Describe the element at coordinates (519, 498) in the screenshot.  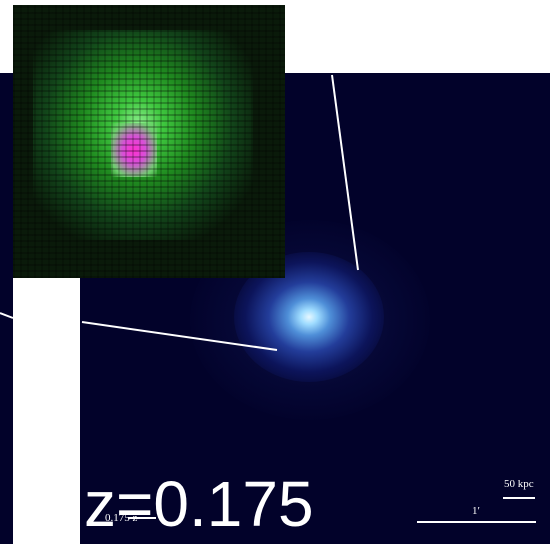
I see `scale-bar-kpc` at that location.